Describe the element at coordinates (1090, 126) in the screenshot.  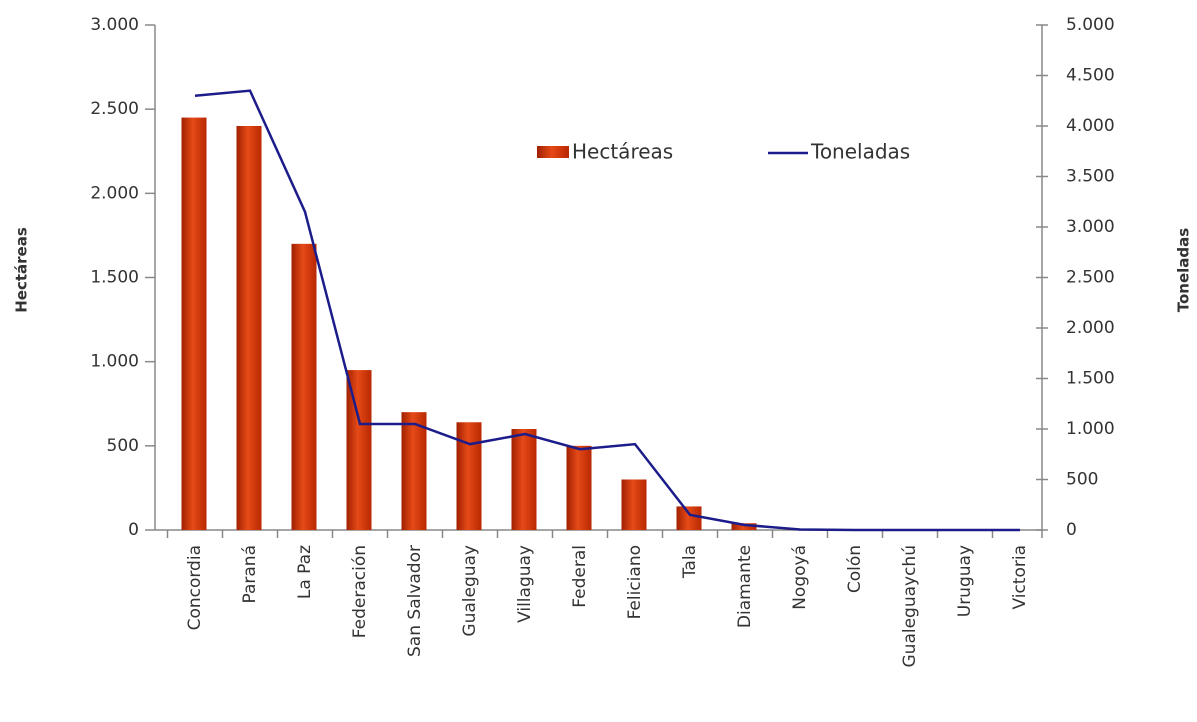
I see `y2-tick-label: 4.000` at that location.